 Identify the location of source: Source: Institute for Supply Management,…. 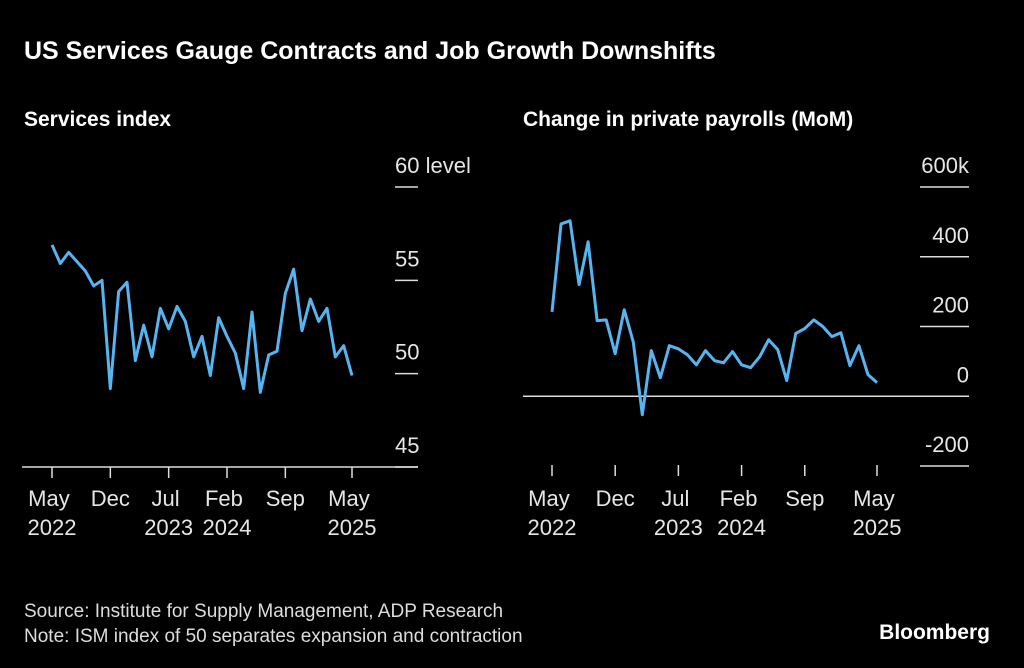
(263, 611).